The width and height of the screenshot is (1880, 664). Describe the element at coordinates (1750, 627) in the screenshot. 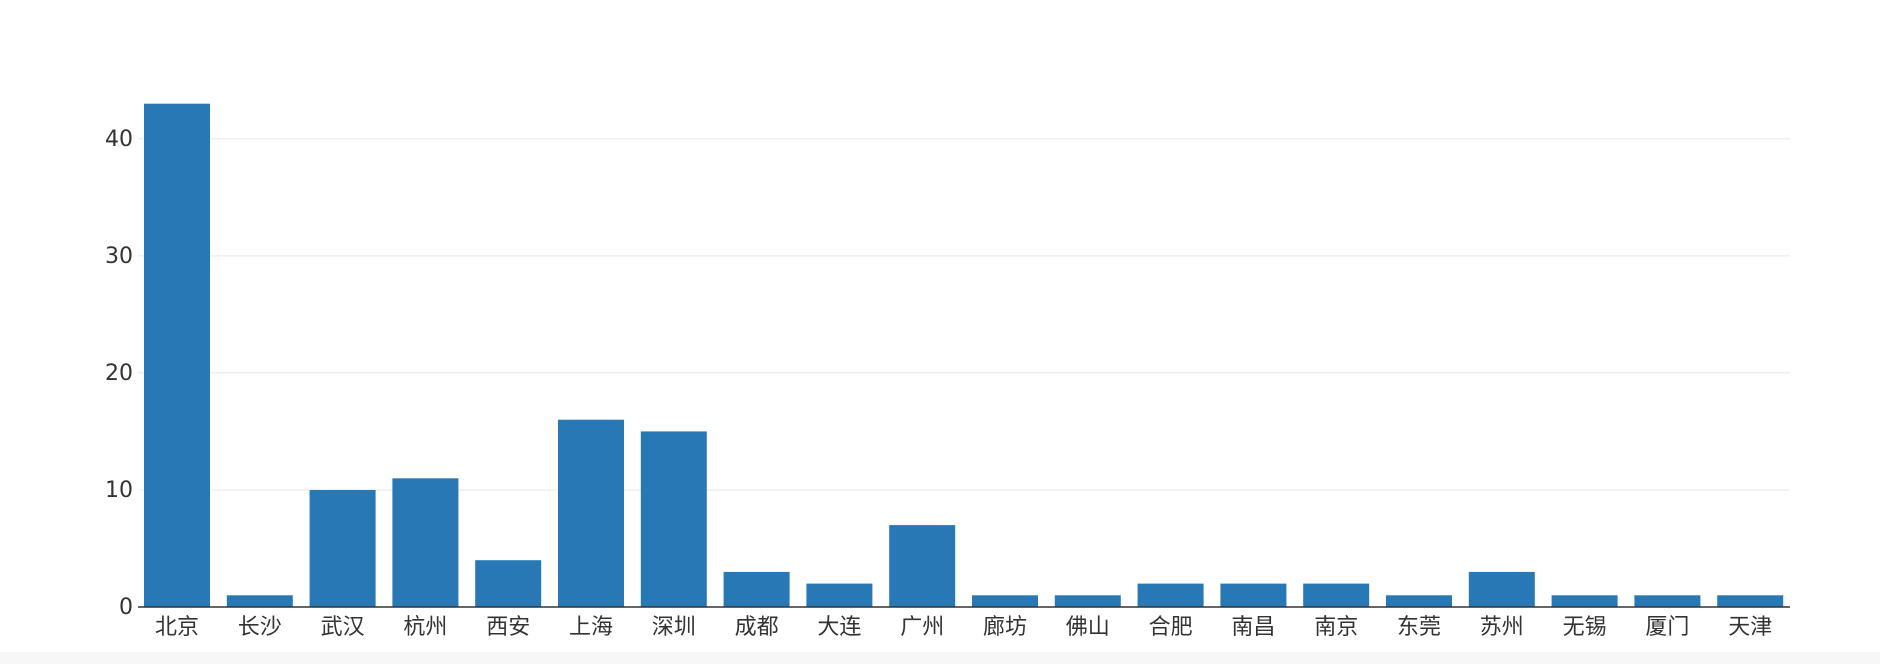

I see `x-tick-label: 天津` at that location.